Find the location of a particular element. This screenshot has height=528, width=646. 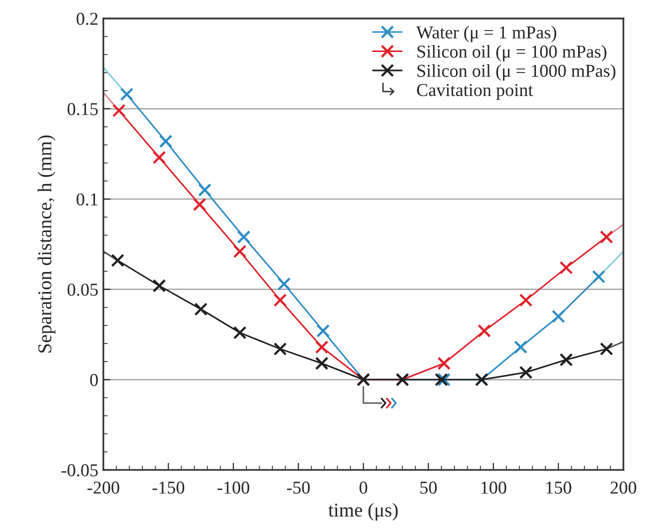

x-tick-label: -50 is located at coordinates (298, 488).